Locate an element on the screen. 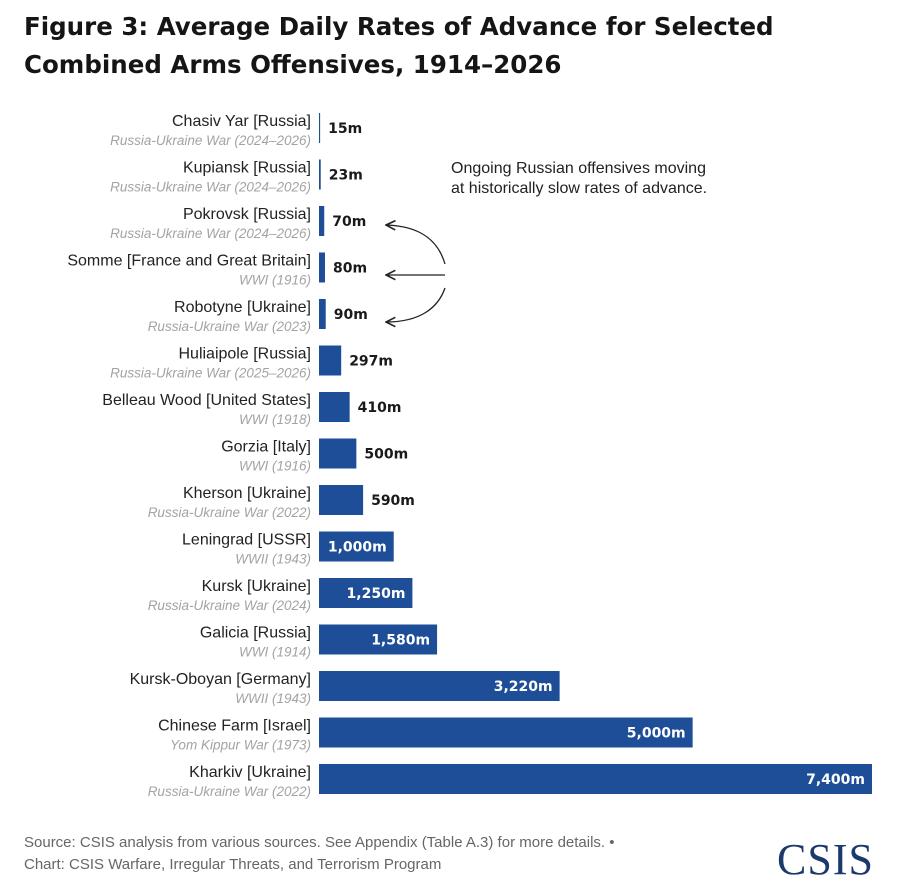 The image size is (900, 893). category-label: Chinese Farm [Israel] is located at coordinates (234, 726).